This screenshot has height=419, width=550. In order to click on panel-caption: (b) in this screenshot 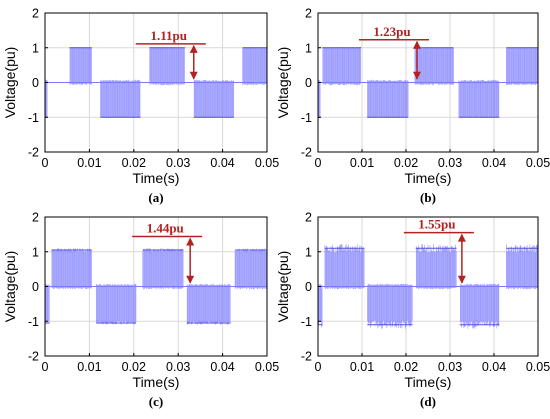, I will do `click(428, 197)`.